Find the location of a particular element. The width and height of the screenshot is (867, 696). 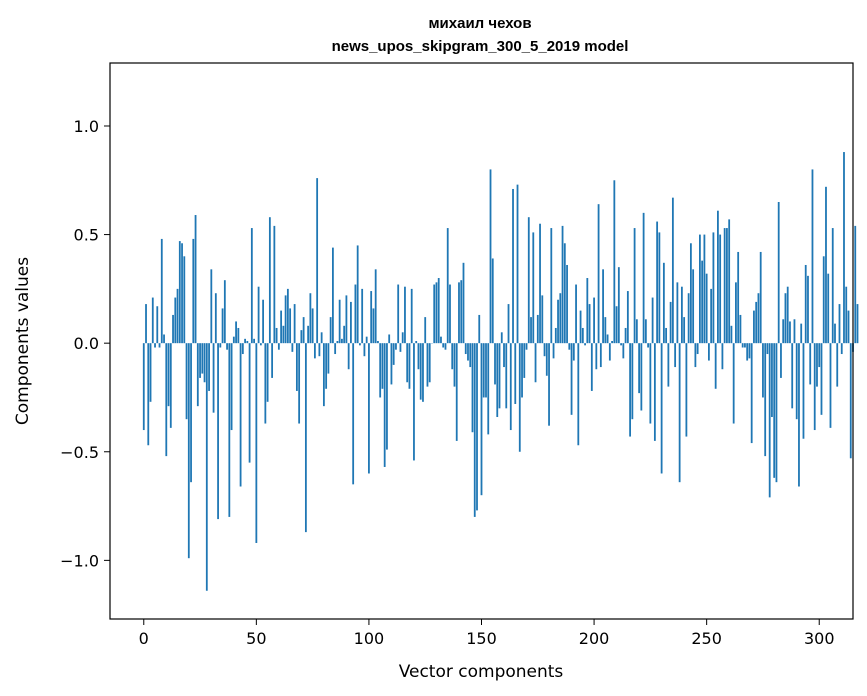

y-tick-label-4: 1.0 is located at coordinates (86, 126).